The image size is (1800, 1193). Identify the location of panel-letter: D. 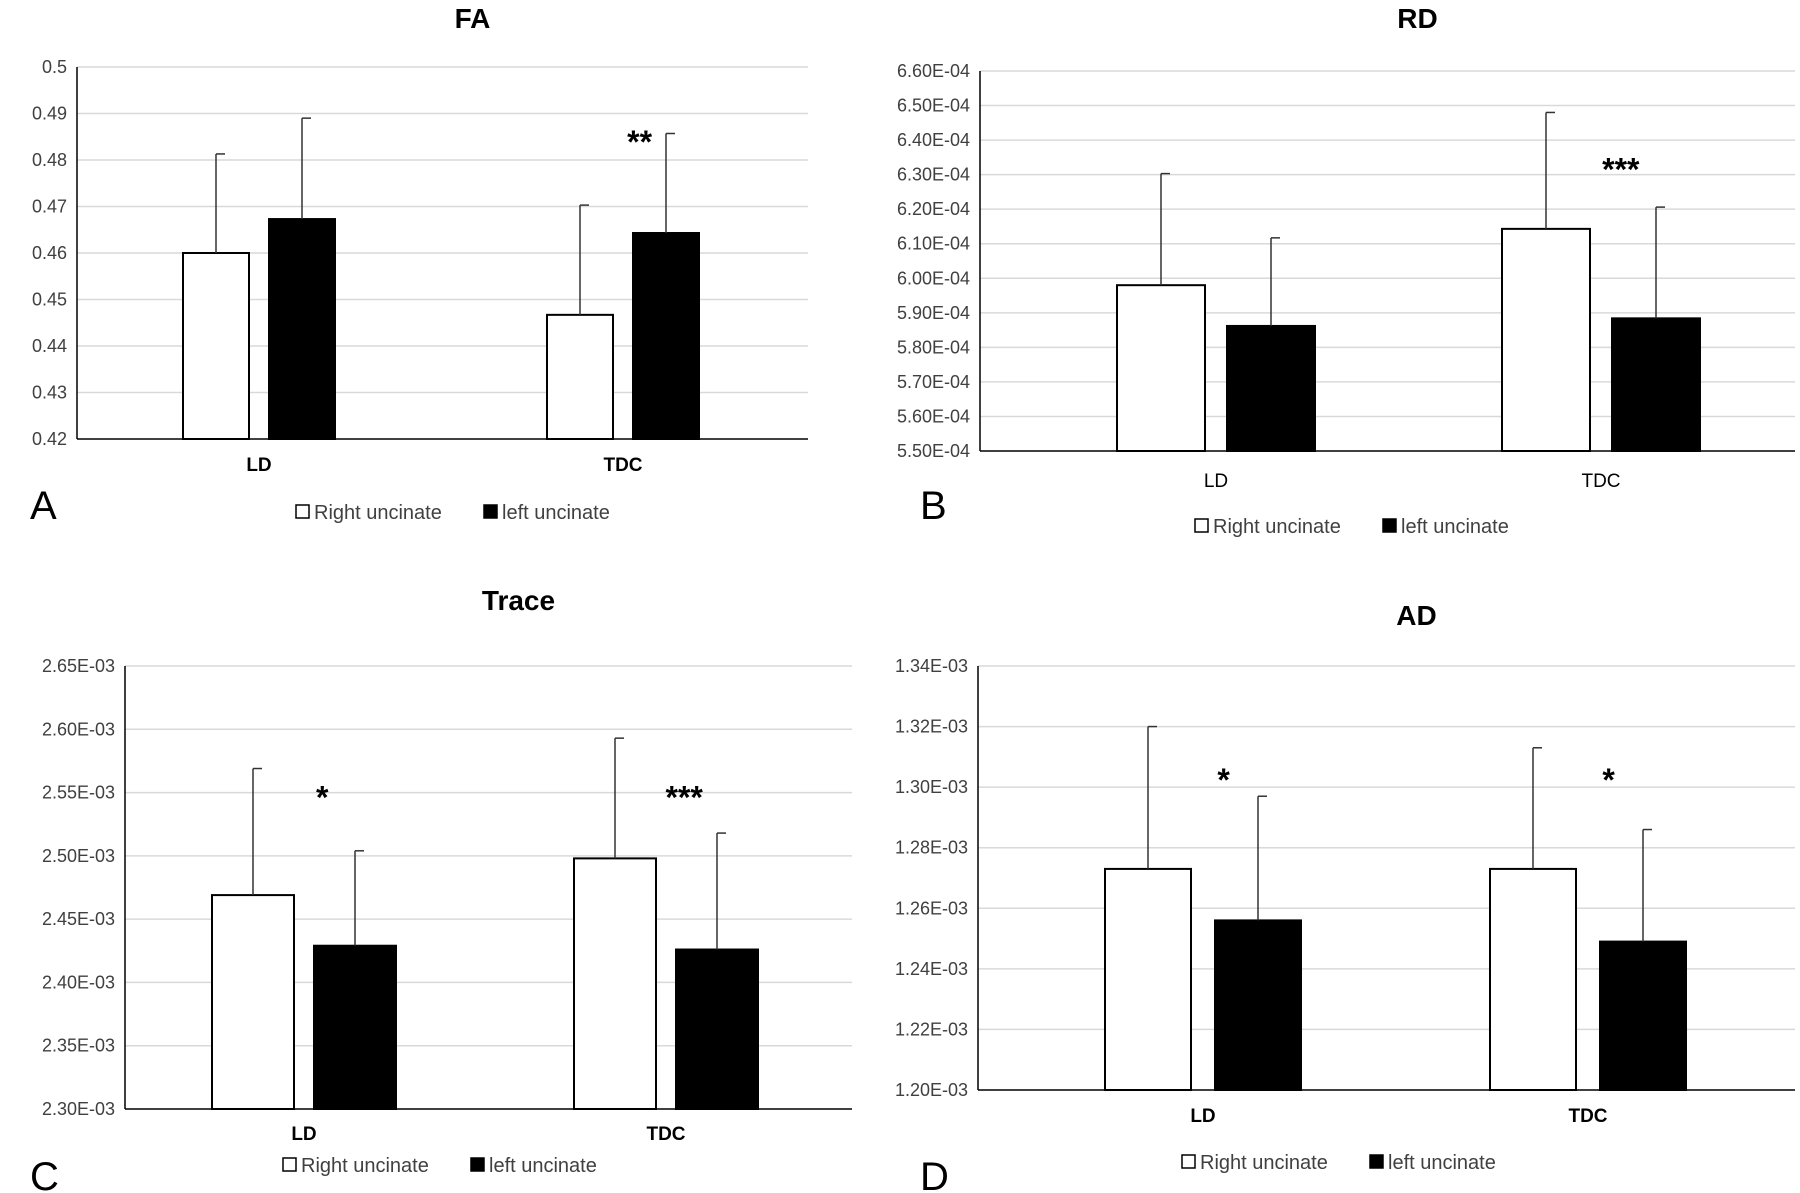
(934, 1174).